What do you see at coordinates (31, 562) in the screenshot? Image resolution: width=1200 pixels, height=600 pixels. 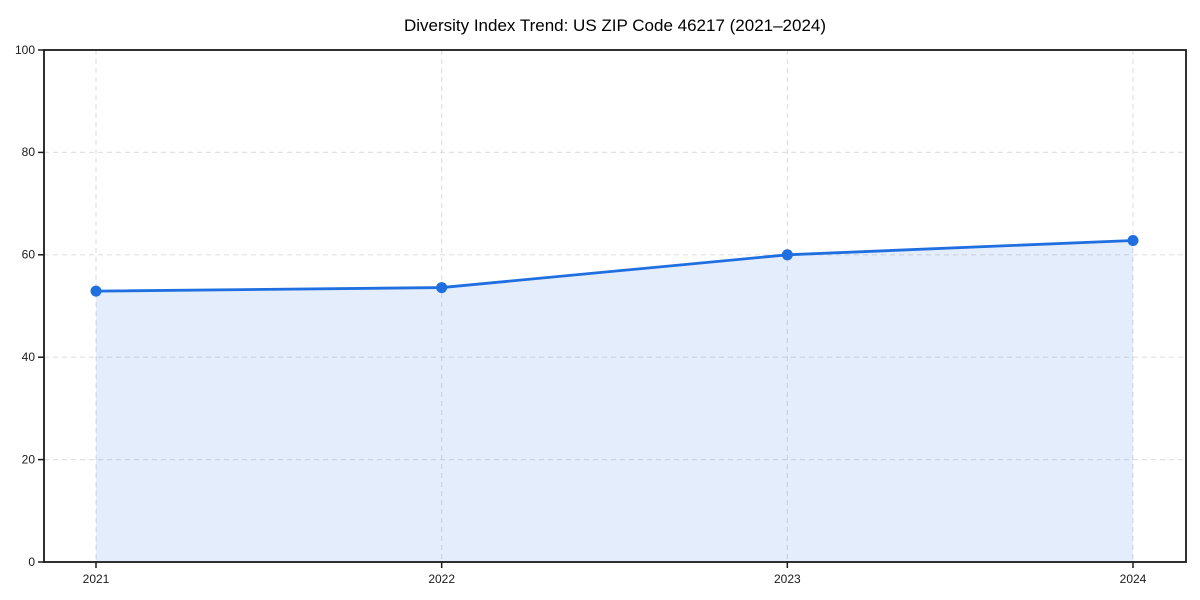 I see `y-tick-label: 0` at bounding box center [31, 562].